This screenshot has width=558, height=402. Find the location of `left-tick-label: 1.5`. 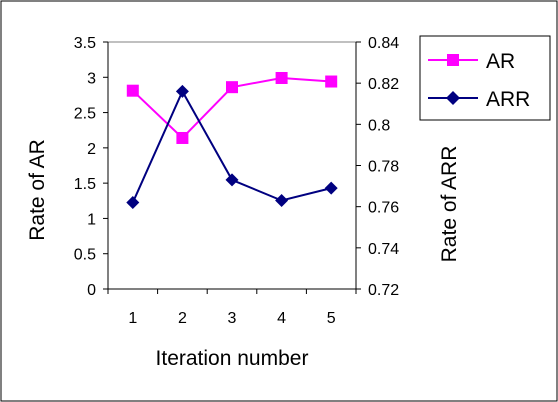

left-tick-label: 1.5 is located at coordinates (85, 184).